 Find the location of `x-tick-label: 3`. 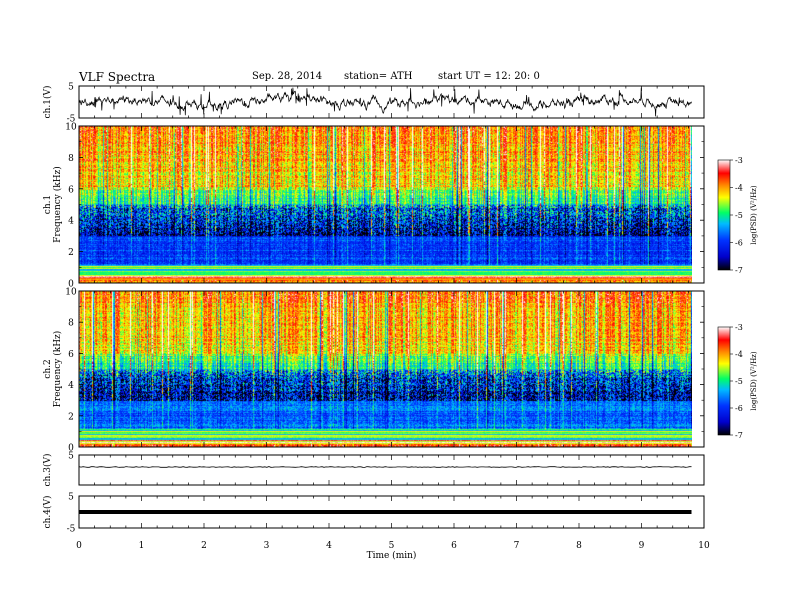

x-tick-label: 3 is located at coordinates (267, 546).